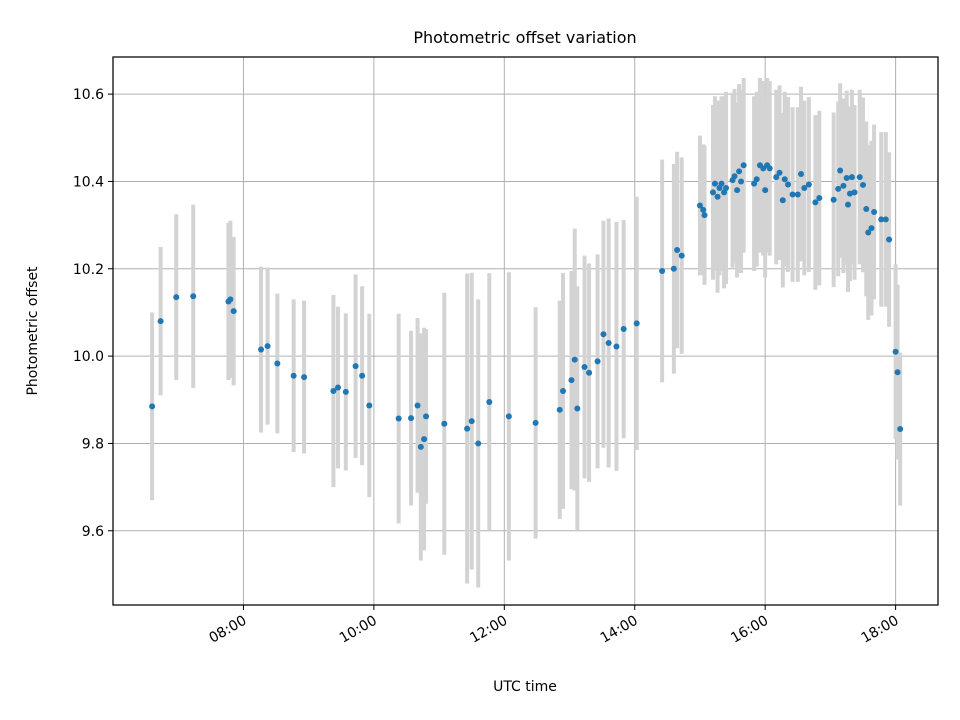 The width and height of the screenshot is (960, 720). What do you see at coordinates (93, 532) in the screenshot?
I see `y-tick-label: 9.6` at bounding box center [93, 532].